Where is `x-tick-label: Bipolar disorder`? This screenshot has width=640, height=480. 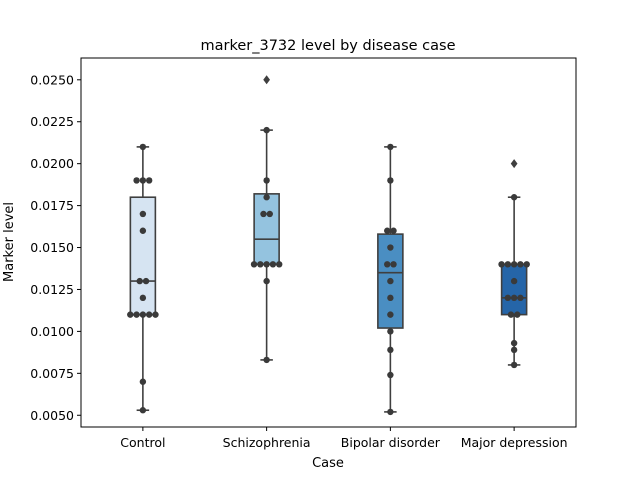 x-tick-label: Bipolar disorder is located at coordinates (391, 442).